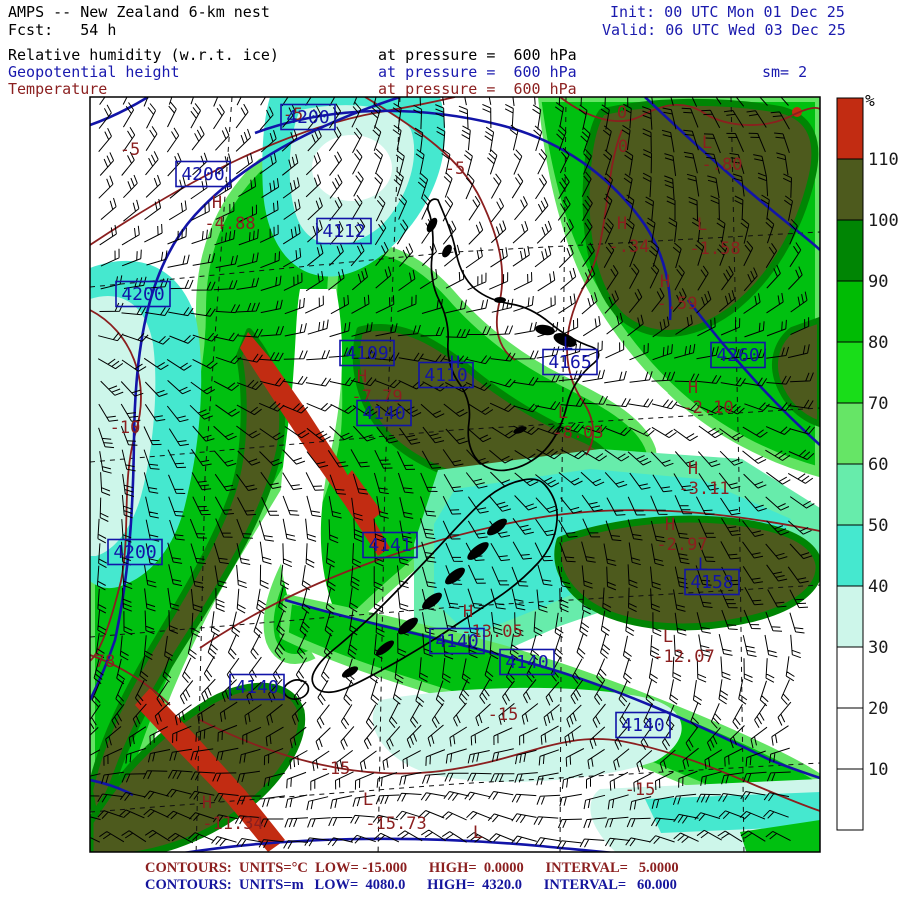 The height and width of the screenshot is (900, 900). What do you see at coordinates (878, 648) in the screenshot?
I see `colorbar-tick-label: 30` at bounding box center [878, 648].